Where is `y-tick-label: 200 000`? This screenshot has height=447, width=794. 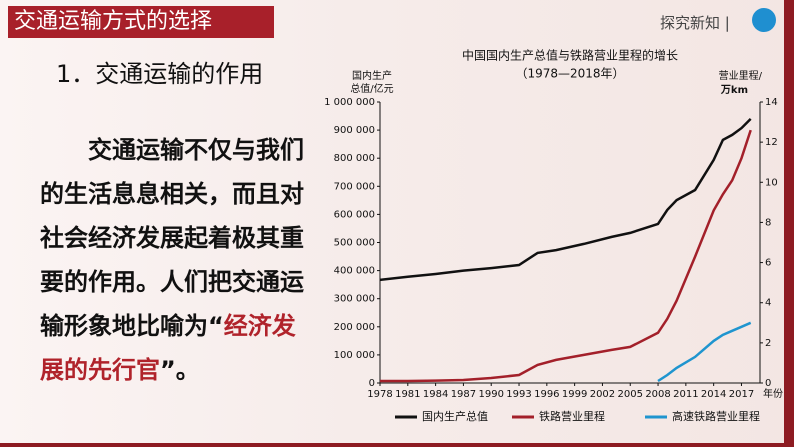
y-tick-label: 200 000 is located at coordinates (354, 327).